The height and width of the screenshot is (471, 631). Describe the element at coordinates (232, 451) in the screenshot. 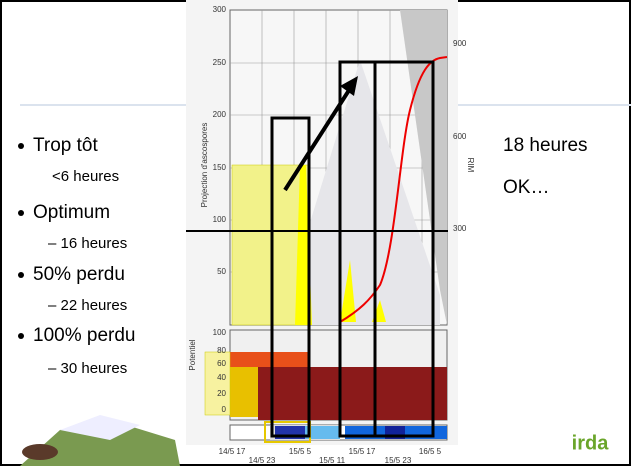

I see `date-label: 14/5 17` at that location.